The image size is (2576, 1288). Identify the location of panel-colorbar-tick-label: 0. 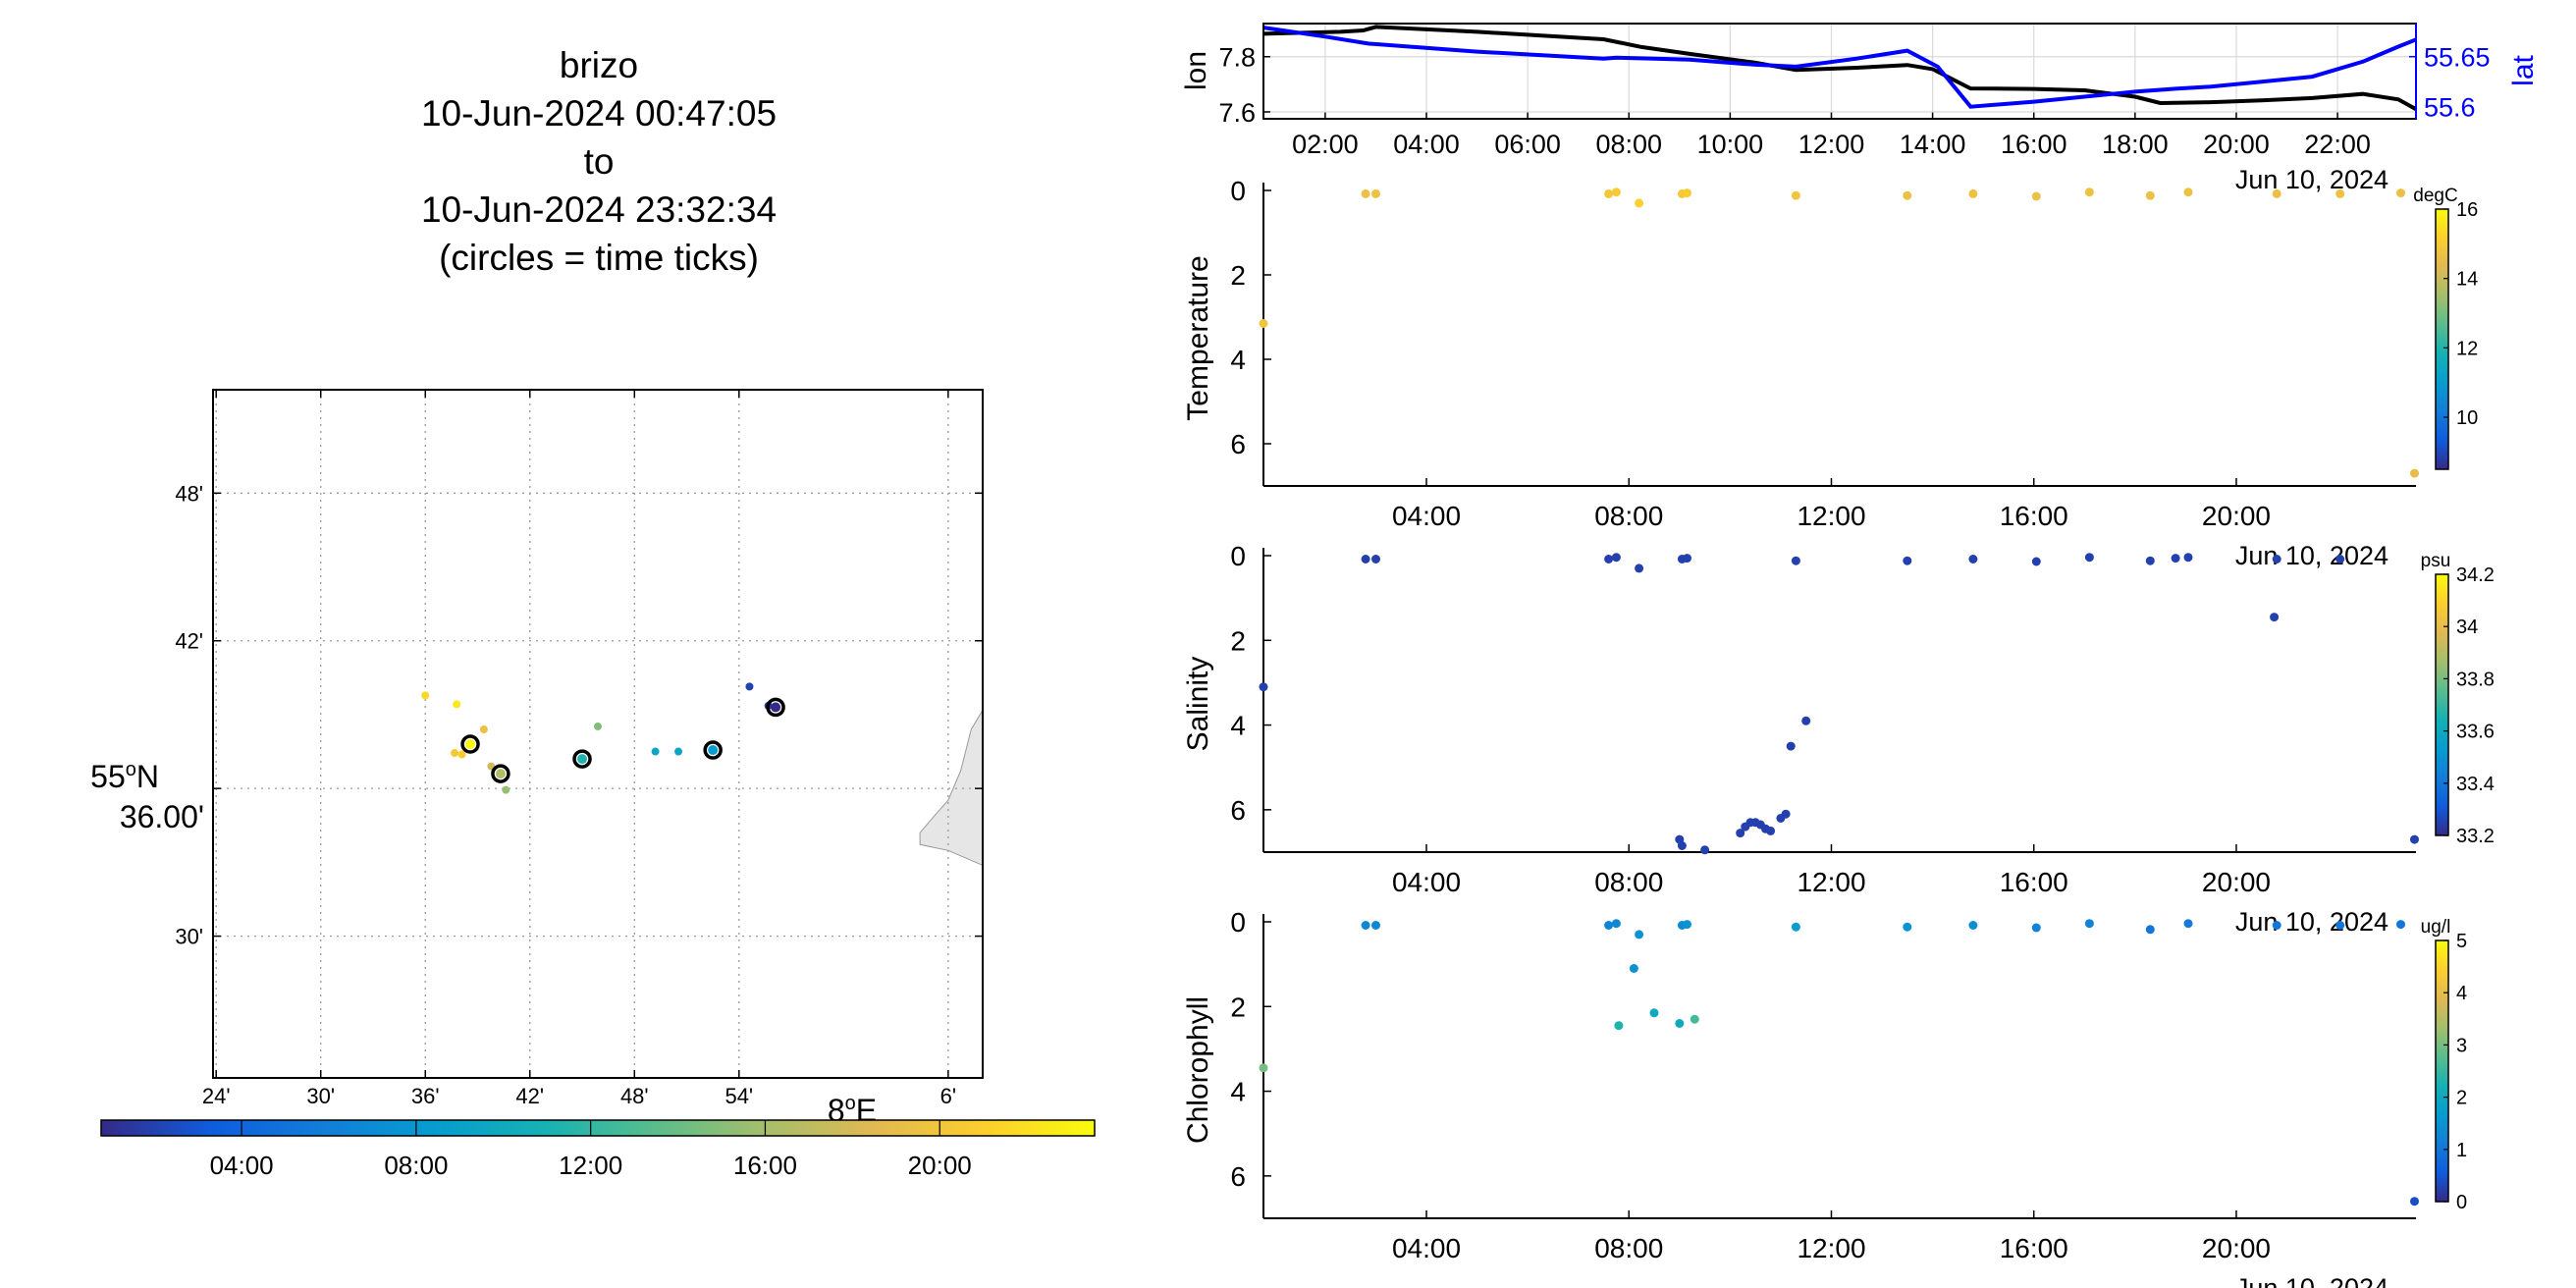
(2461, 1202).